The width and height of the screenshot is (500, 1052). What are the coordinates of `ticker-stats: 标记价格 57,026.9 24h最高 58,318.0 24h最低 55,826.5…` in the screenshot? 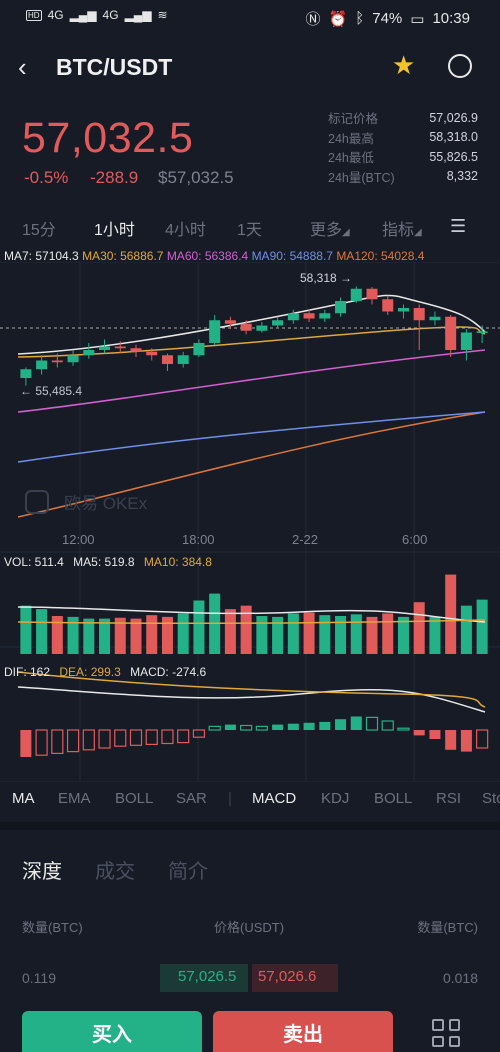 It's located at (403, 147).